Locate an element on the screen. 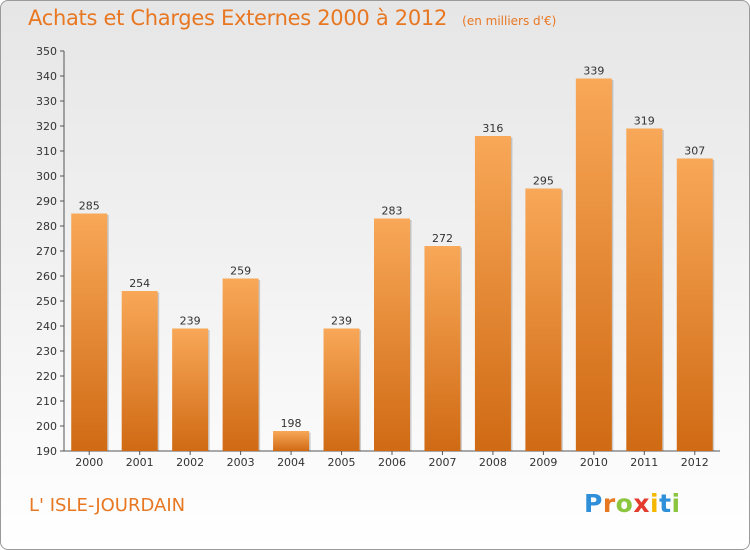 This screenshot has width=750, height=550. data-label: 198 is located at coordinates (291, 423).